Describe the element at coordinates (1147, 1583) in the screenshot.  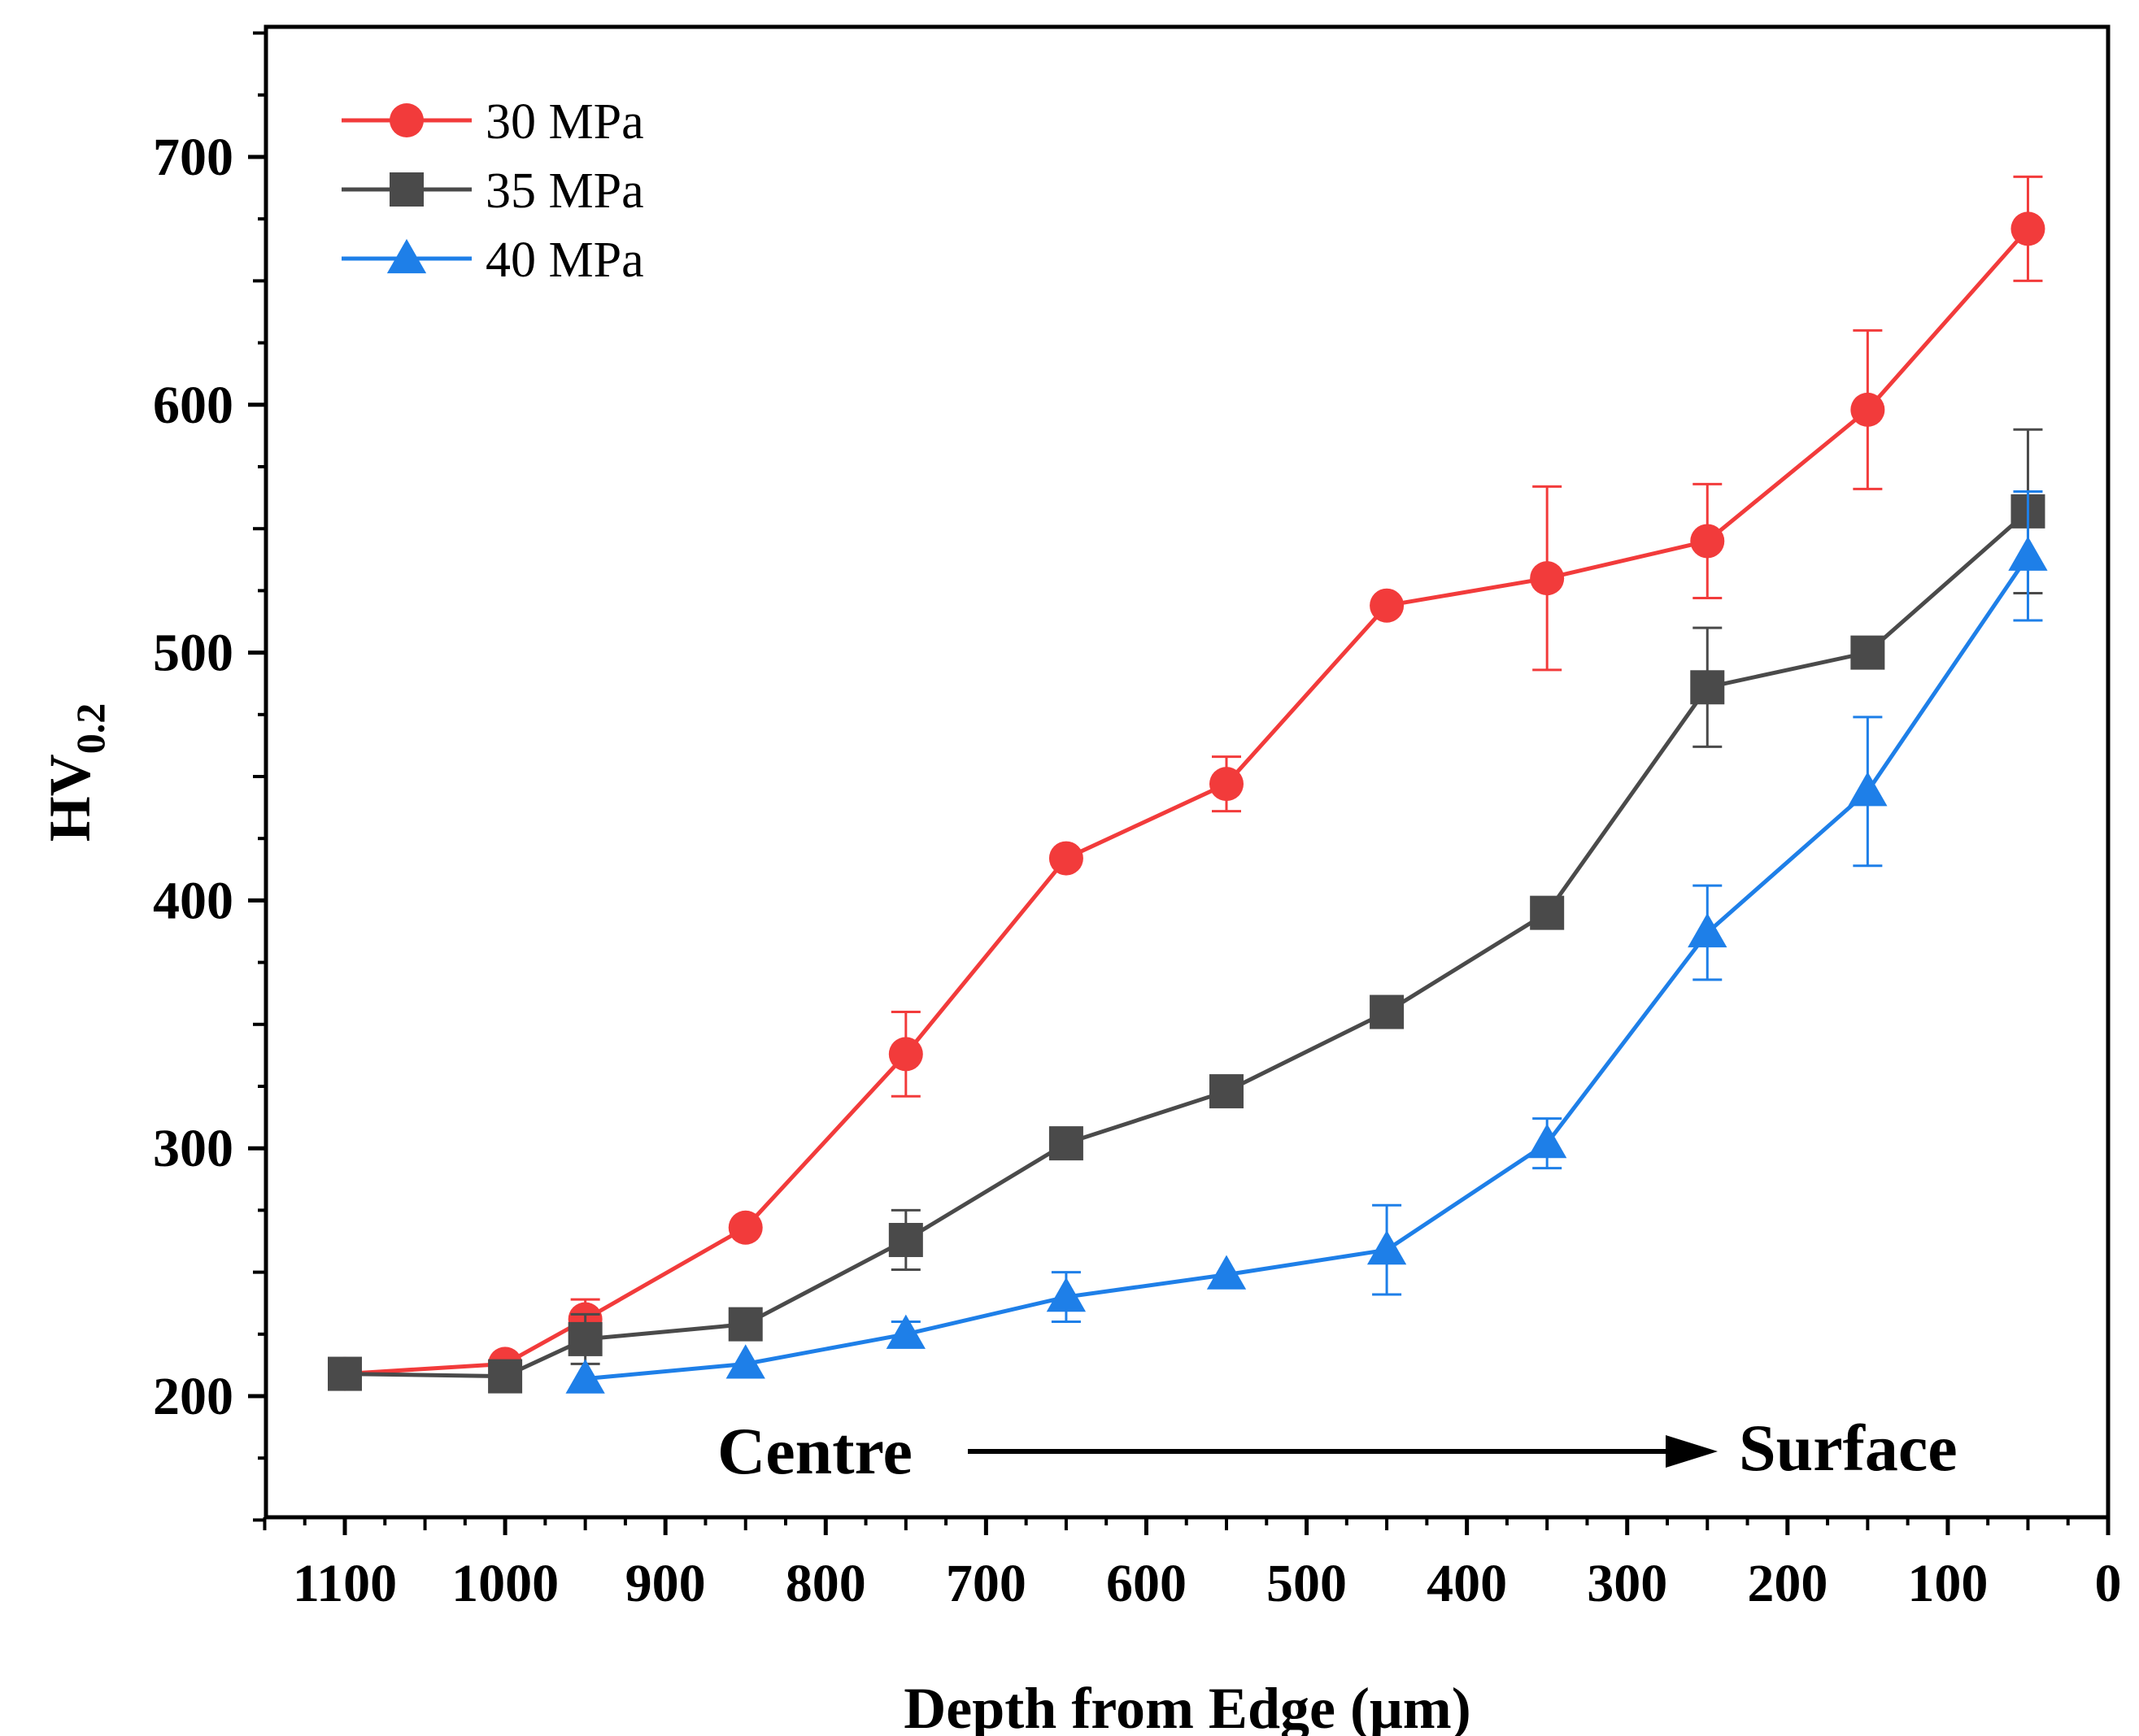
I see `x-tick-label: 600` at that location.